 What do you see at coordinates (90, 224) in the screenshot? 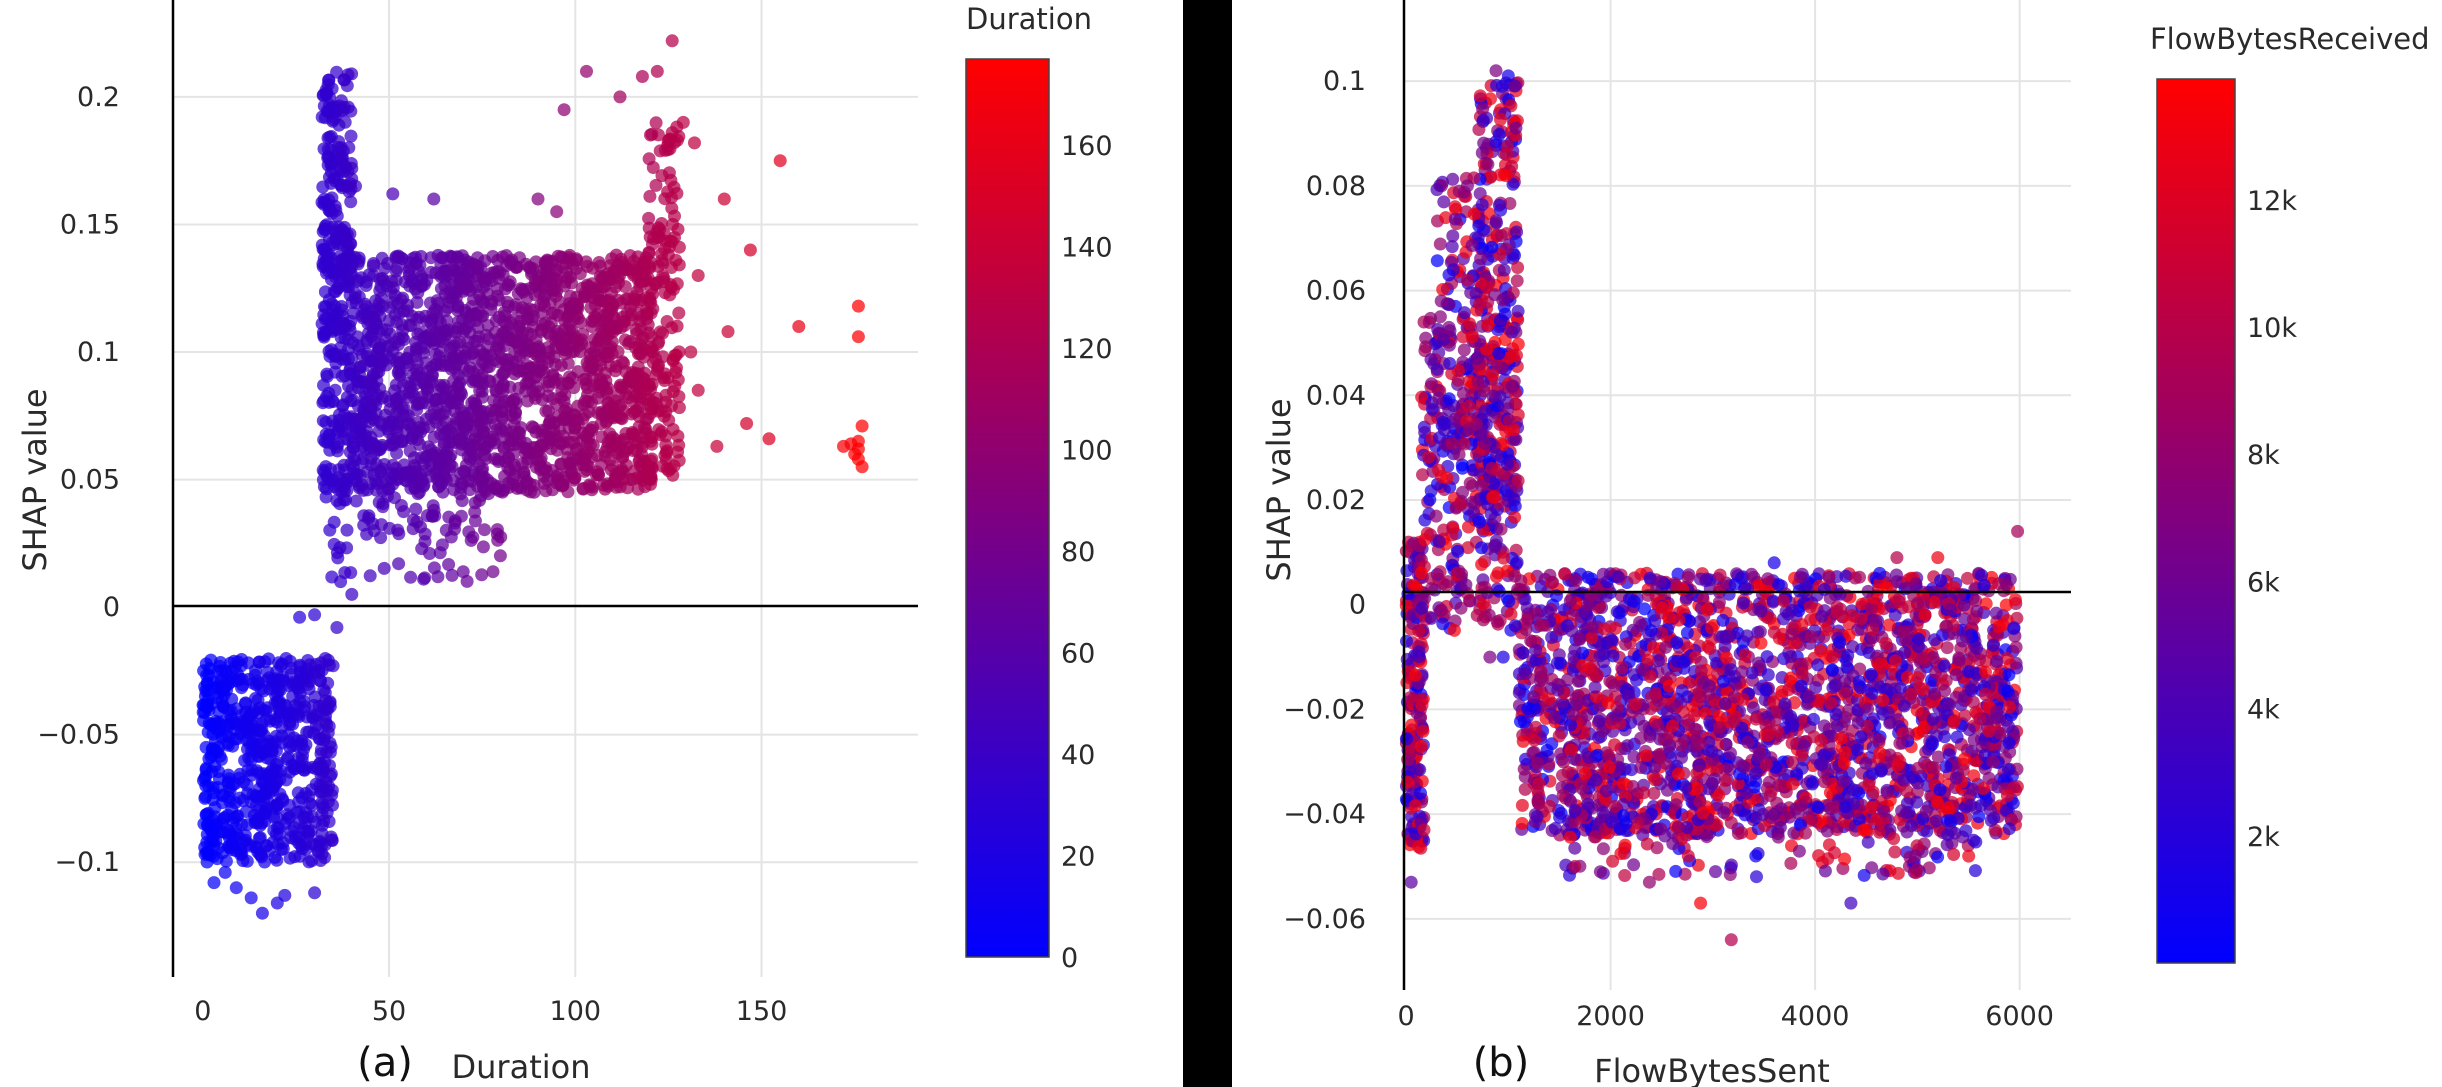
I see `y-tick-label: 0.15` at bounding box center [90, 224].